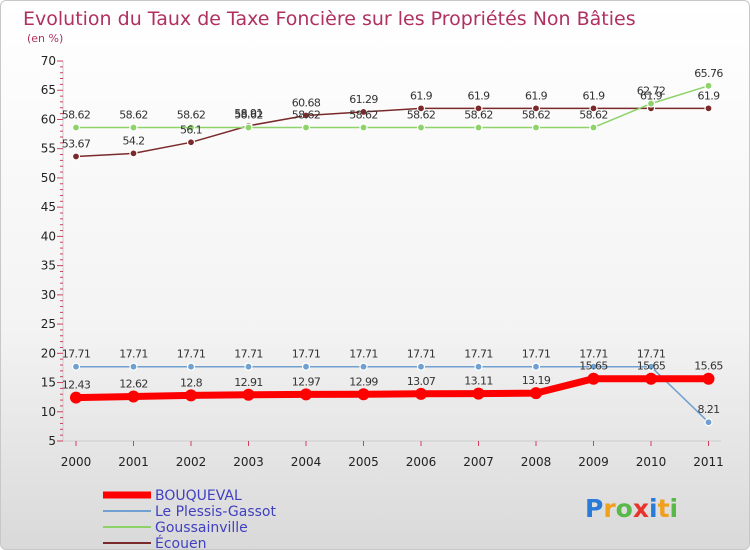  Describe the element at coordinates (48, 119) in the screenshot. I see `y-tick-label: 60` at that location.